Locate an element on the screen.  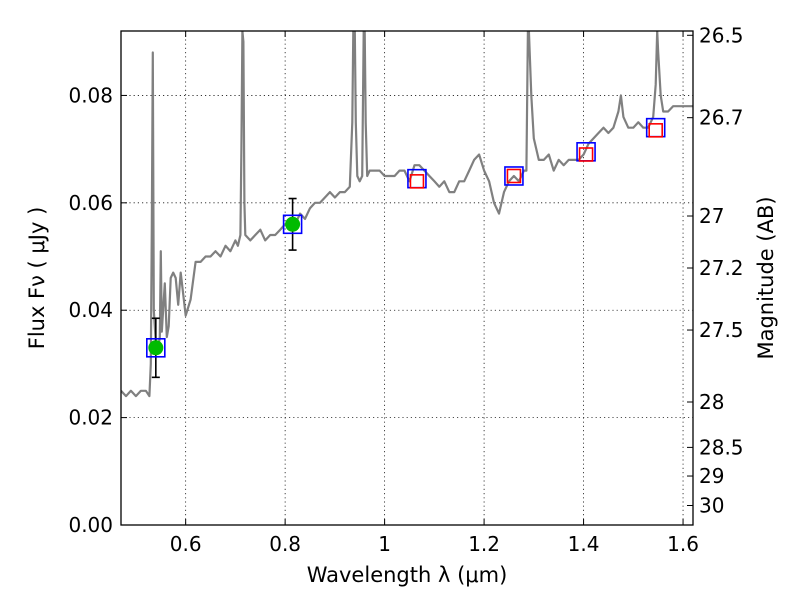
x-tick-label: 1.2 is located at coordinates (484, 544).